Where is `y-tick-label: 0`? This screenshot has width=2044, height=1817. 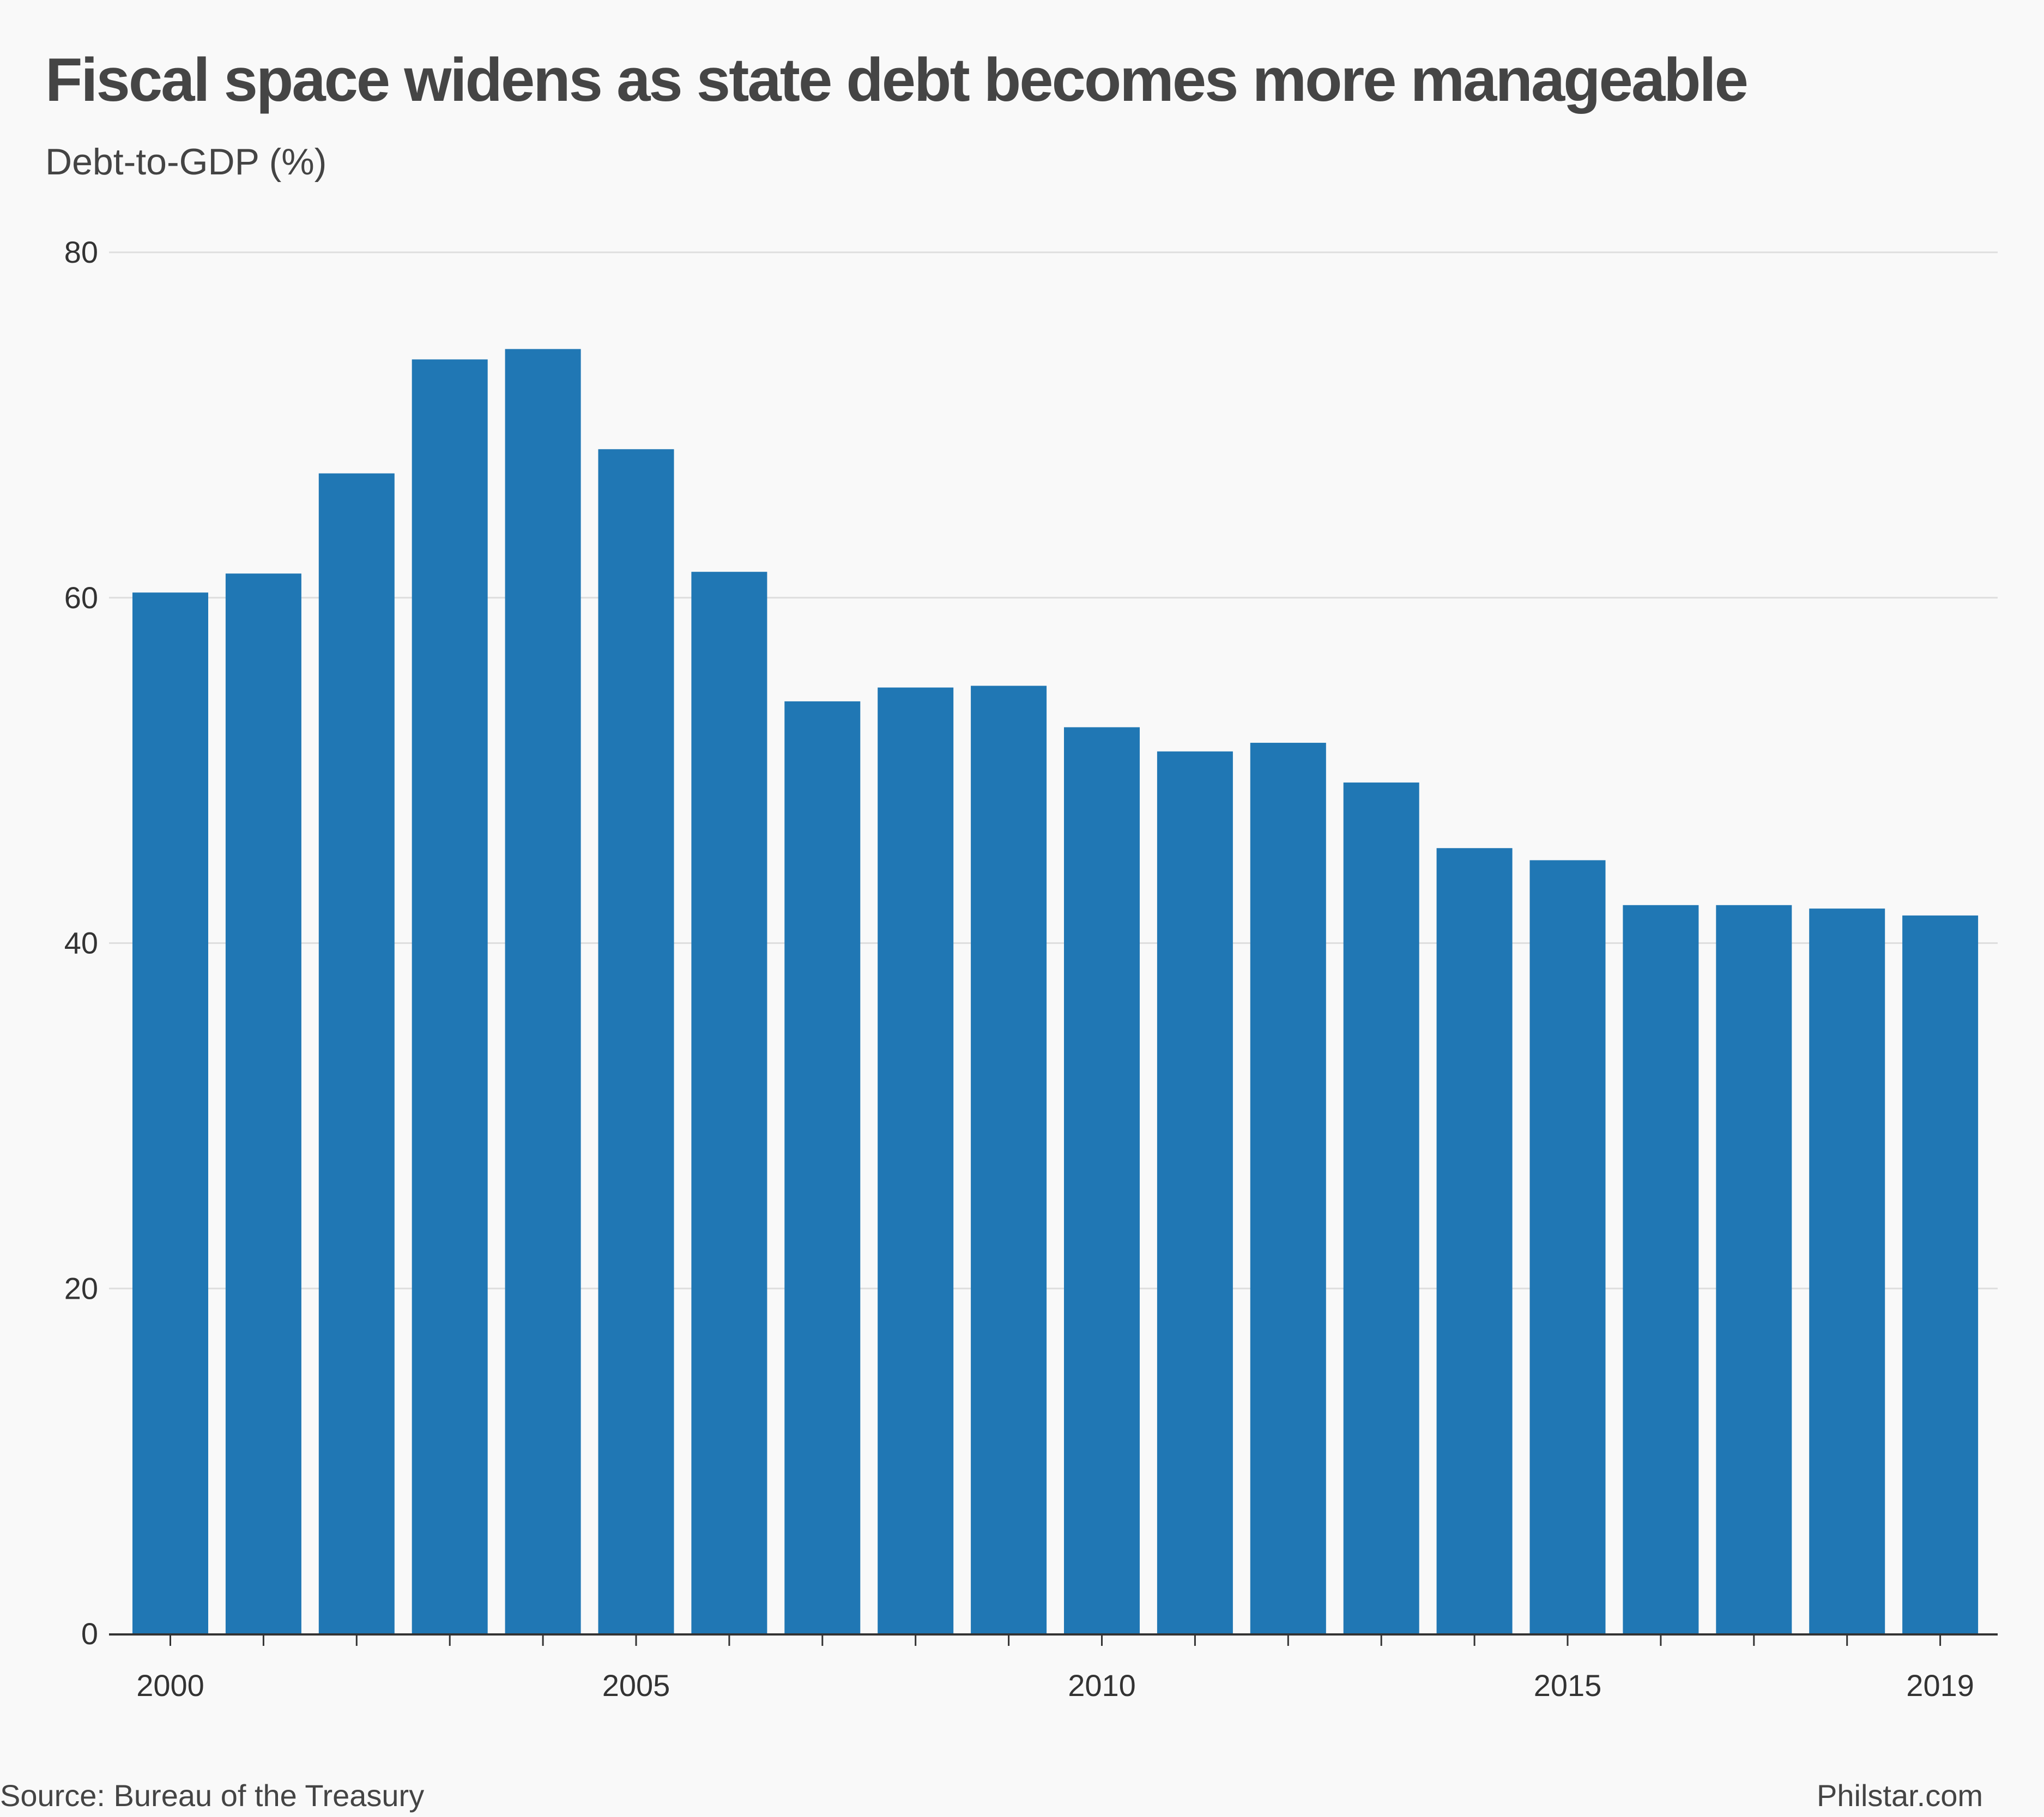 y-tick-label: 0 is located at coordinates (90, 1634).